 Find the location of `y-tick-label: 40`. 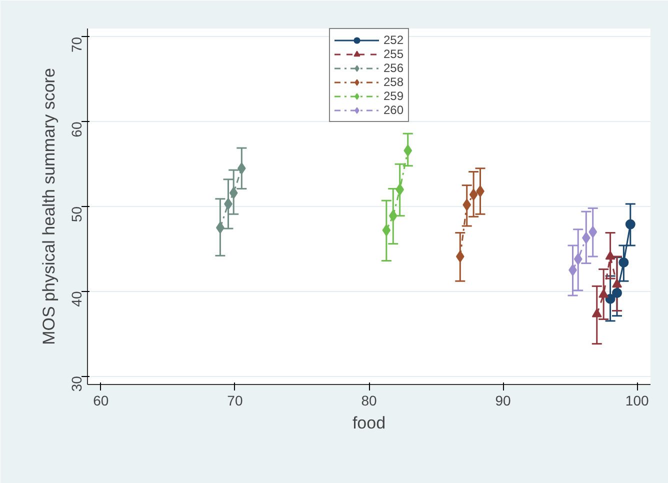

y-tick-label: 40 is located at coordinates (76, 299).